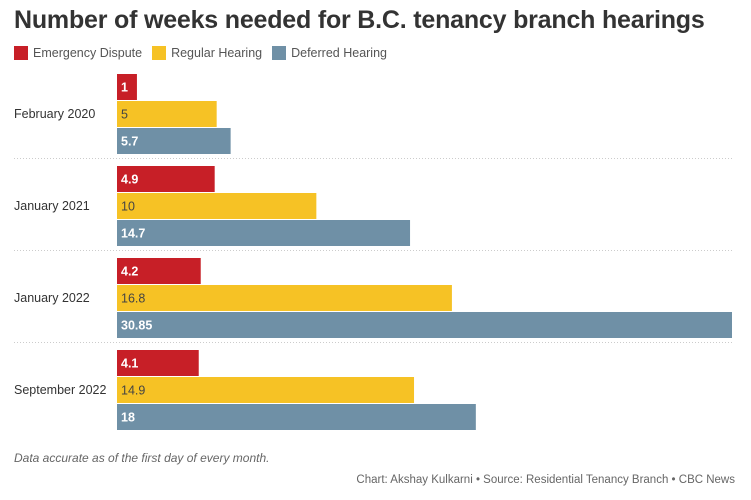 The width and height of the screenshot is (751, 500). What do you see at coordinates (129, 180) in the screenshot?
I see `data-label: 4.9` at bounding box center [129, 180].